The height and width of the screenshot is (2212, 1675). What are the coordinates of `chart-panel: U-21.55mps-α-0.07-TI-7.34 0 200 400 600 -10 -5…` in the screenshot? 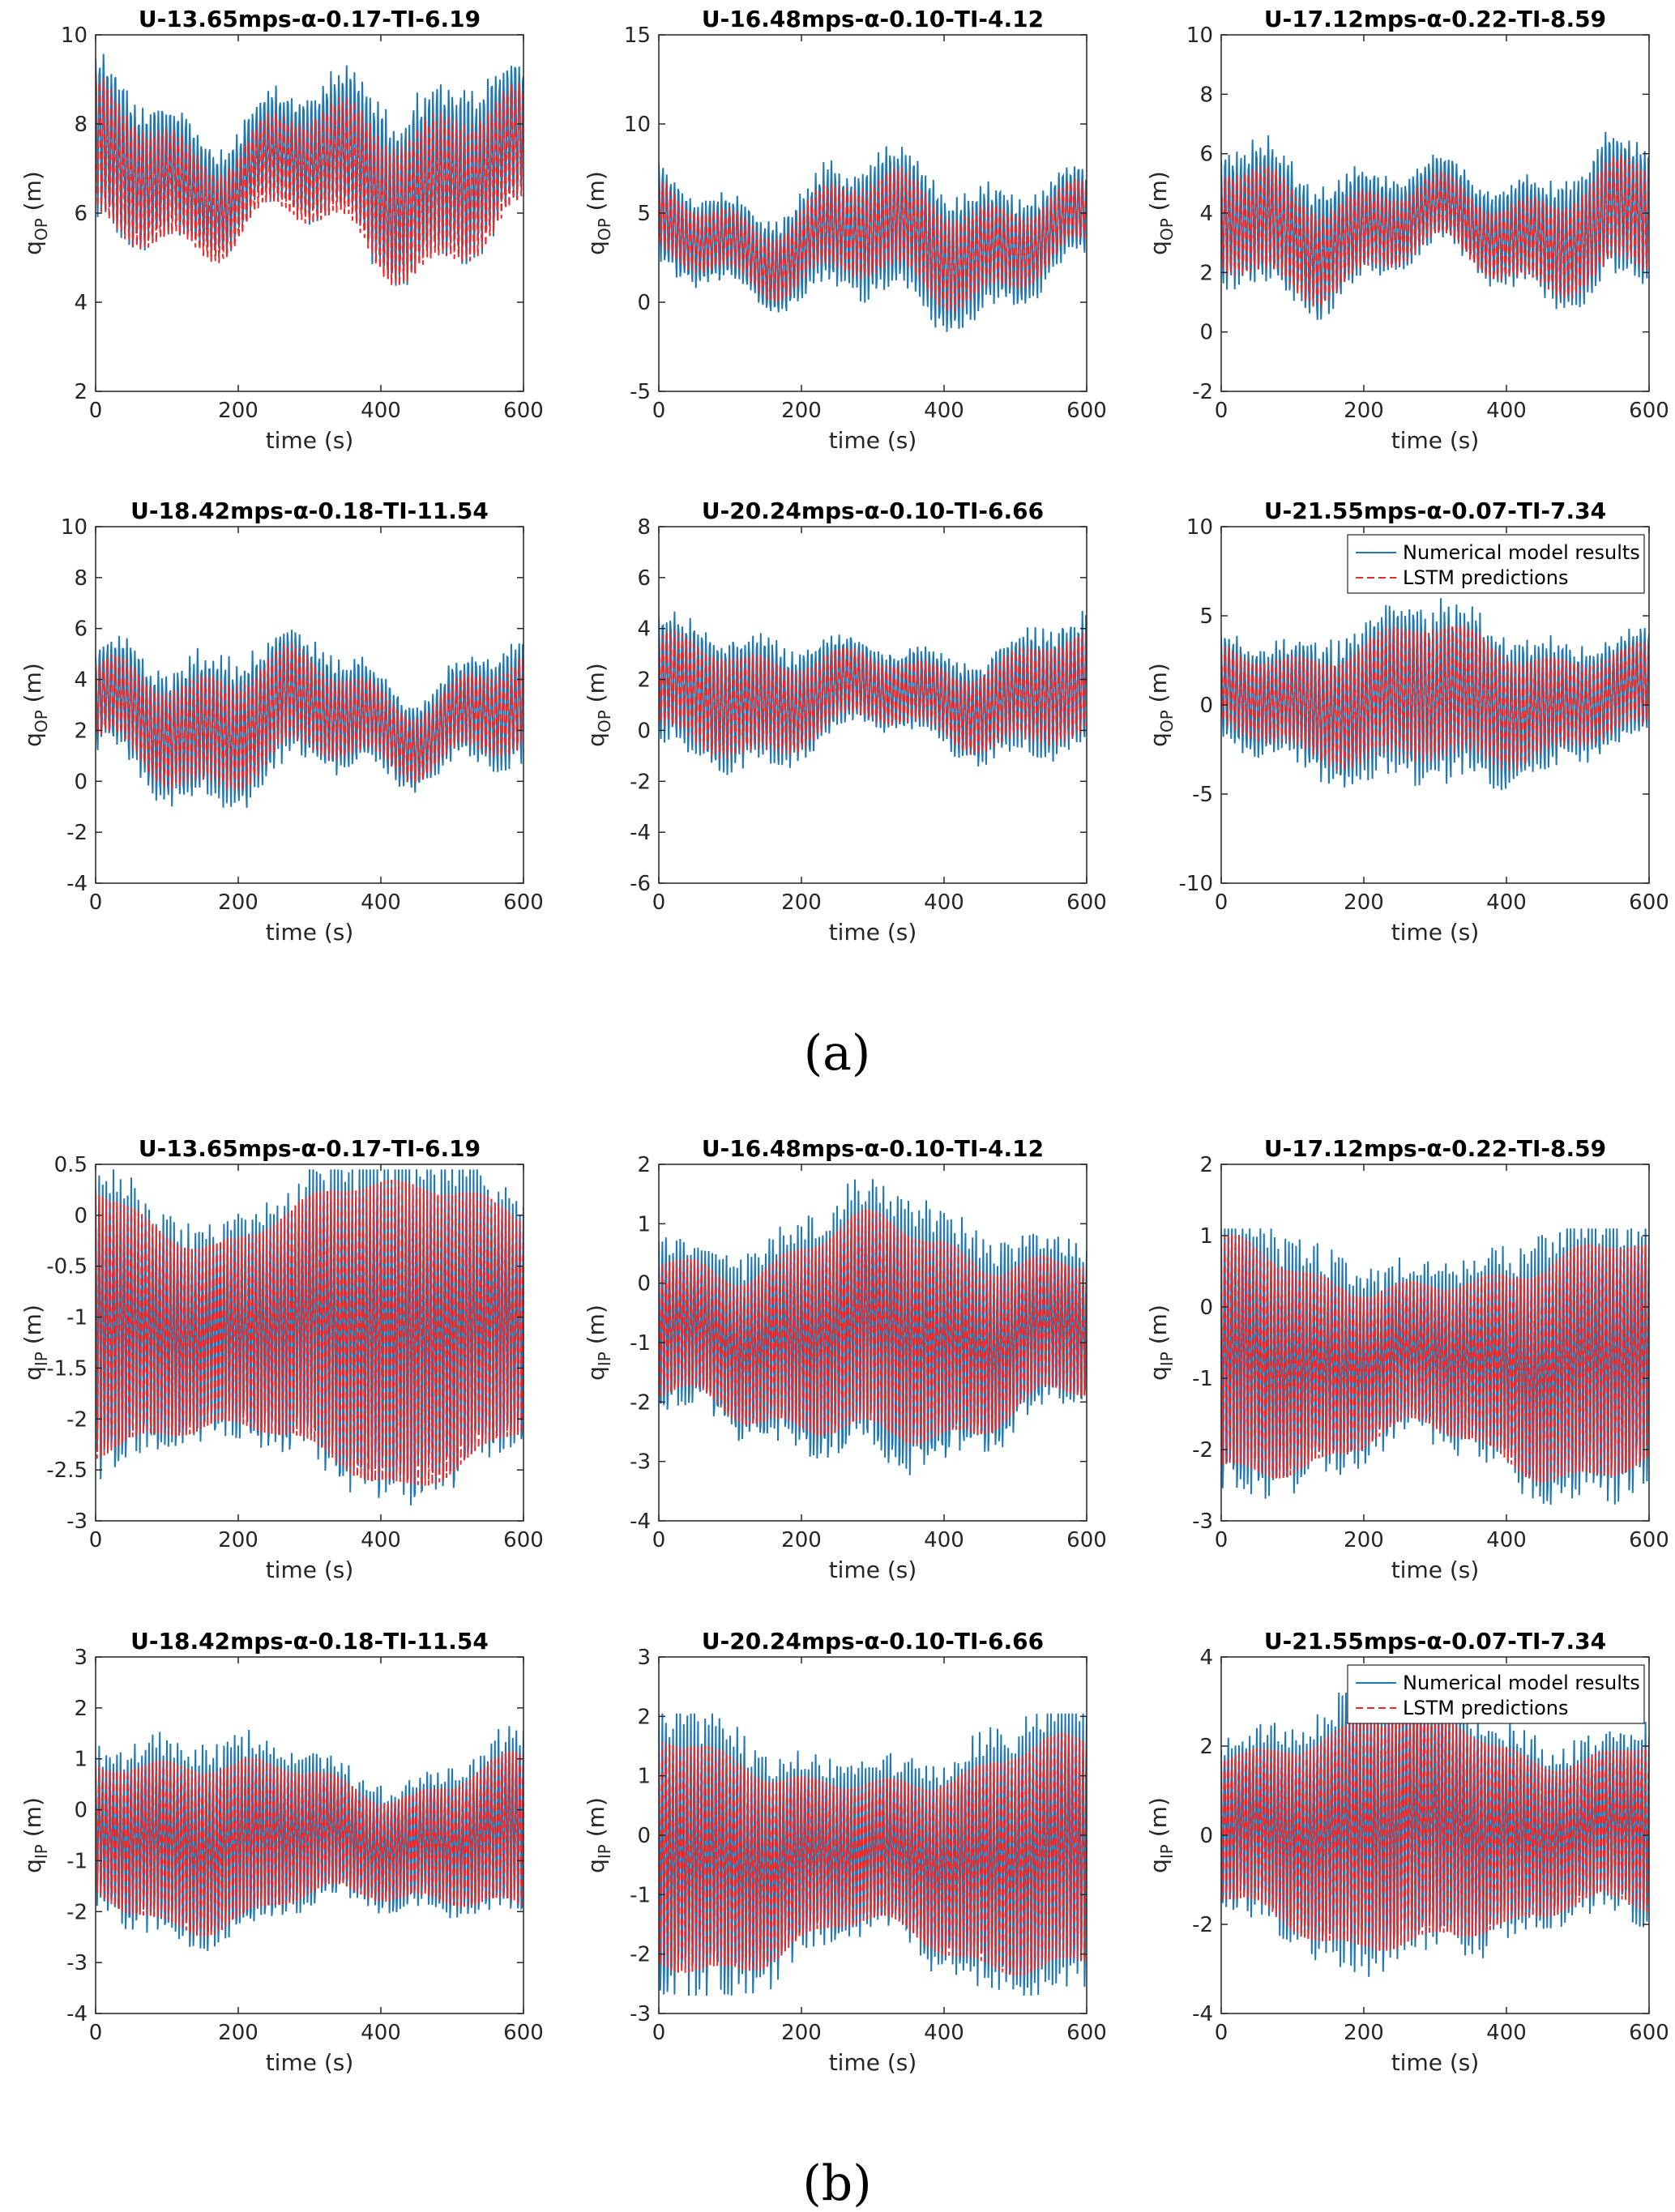 It's located at (1407, 721).